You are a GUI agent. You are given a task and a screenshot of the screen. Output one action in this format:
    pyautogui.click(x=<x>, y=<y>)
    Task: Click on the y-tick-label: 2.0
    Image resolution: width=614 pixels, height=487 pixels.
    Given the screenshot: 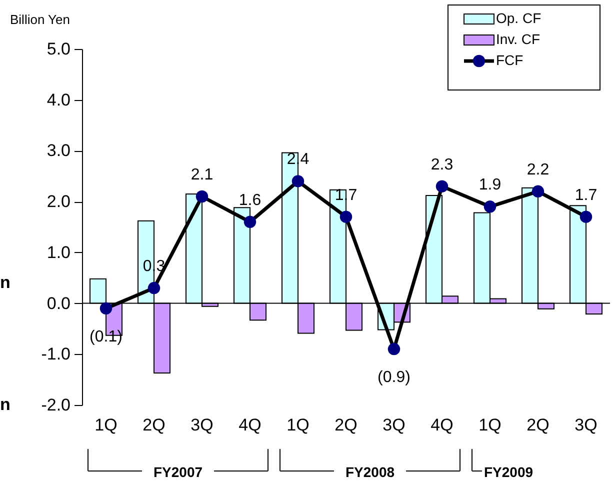 What is the action you would take?
    pyautogui.click(x=58, y=202)
    